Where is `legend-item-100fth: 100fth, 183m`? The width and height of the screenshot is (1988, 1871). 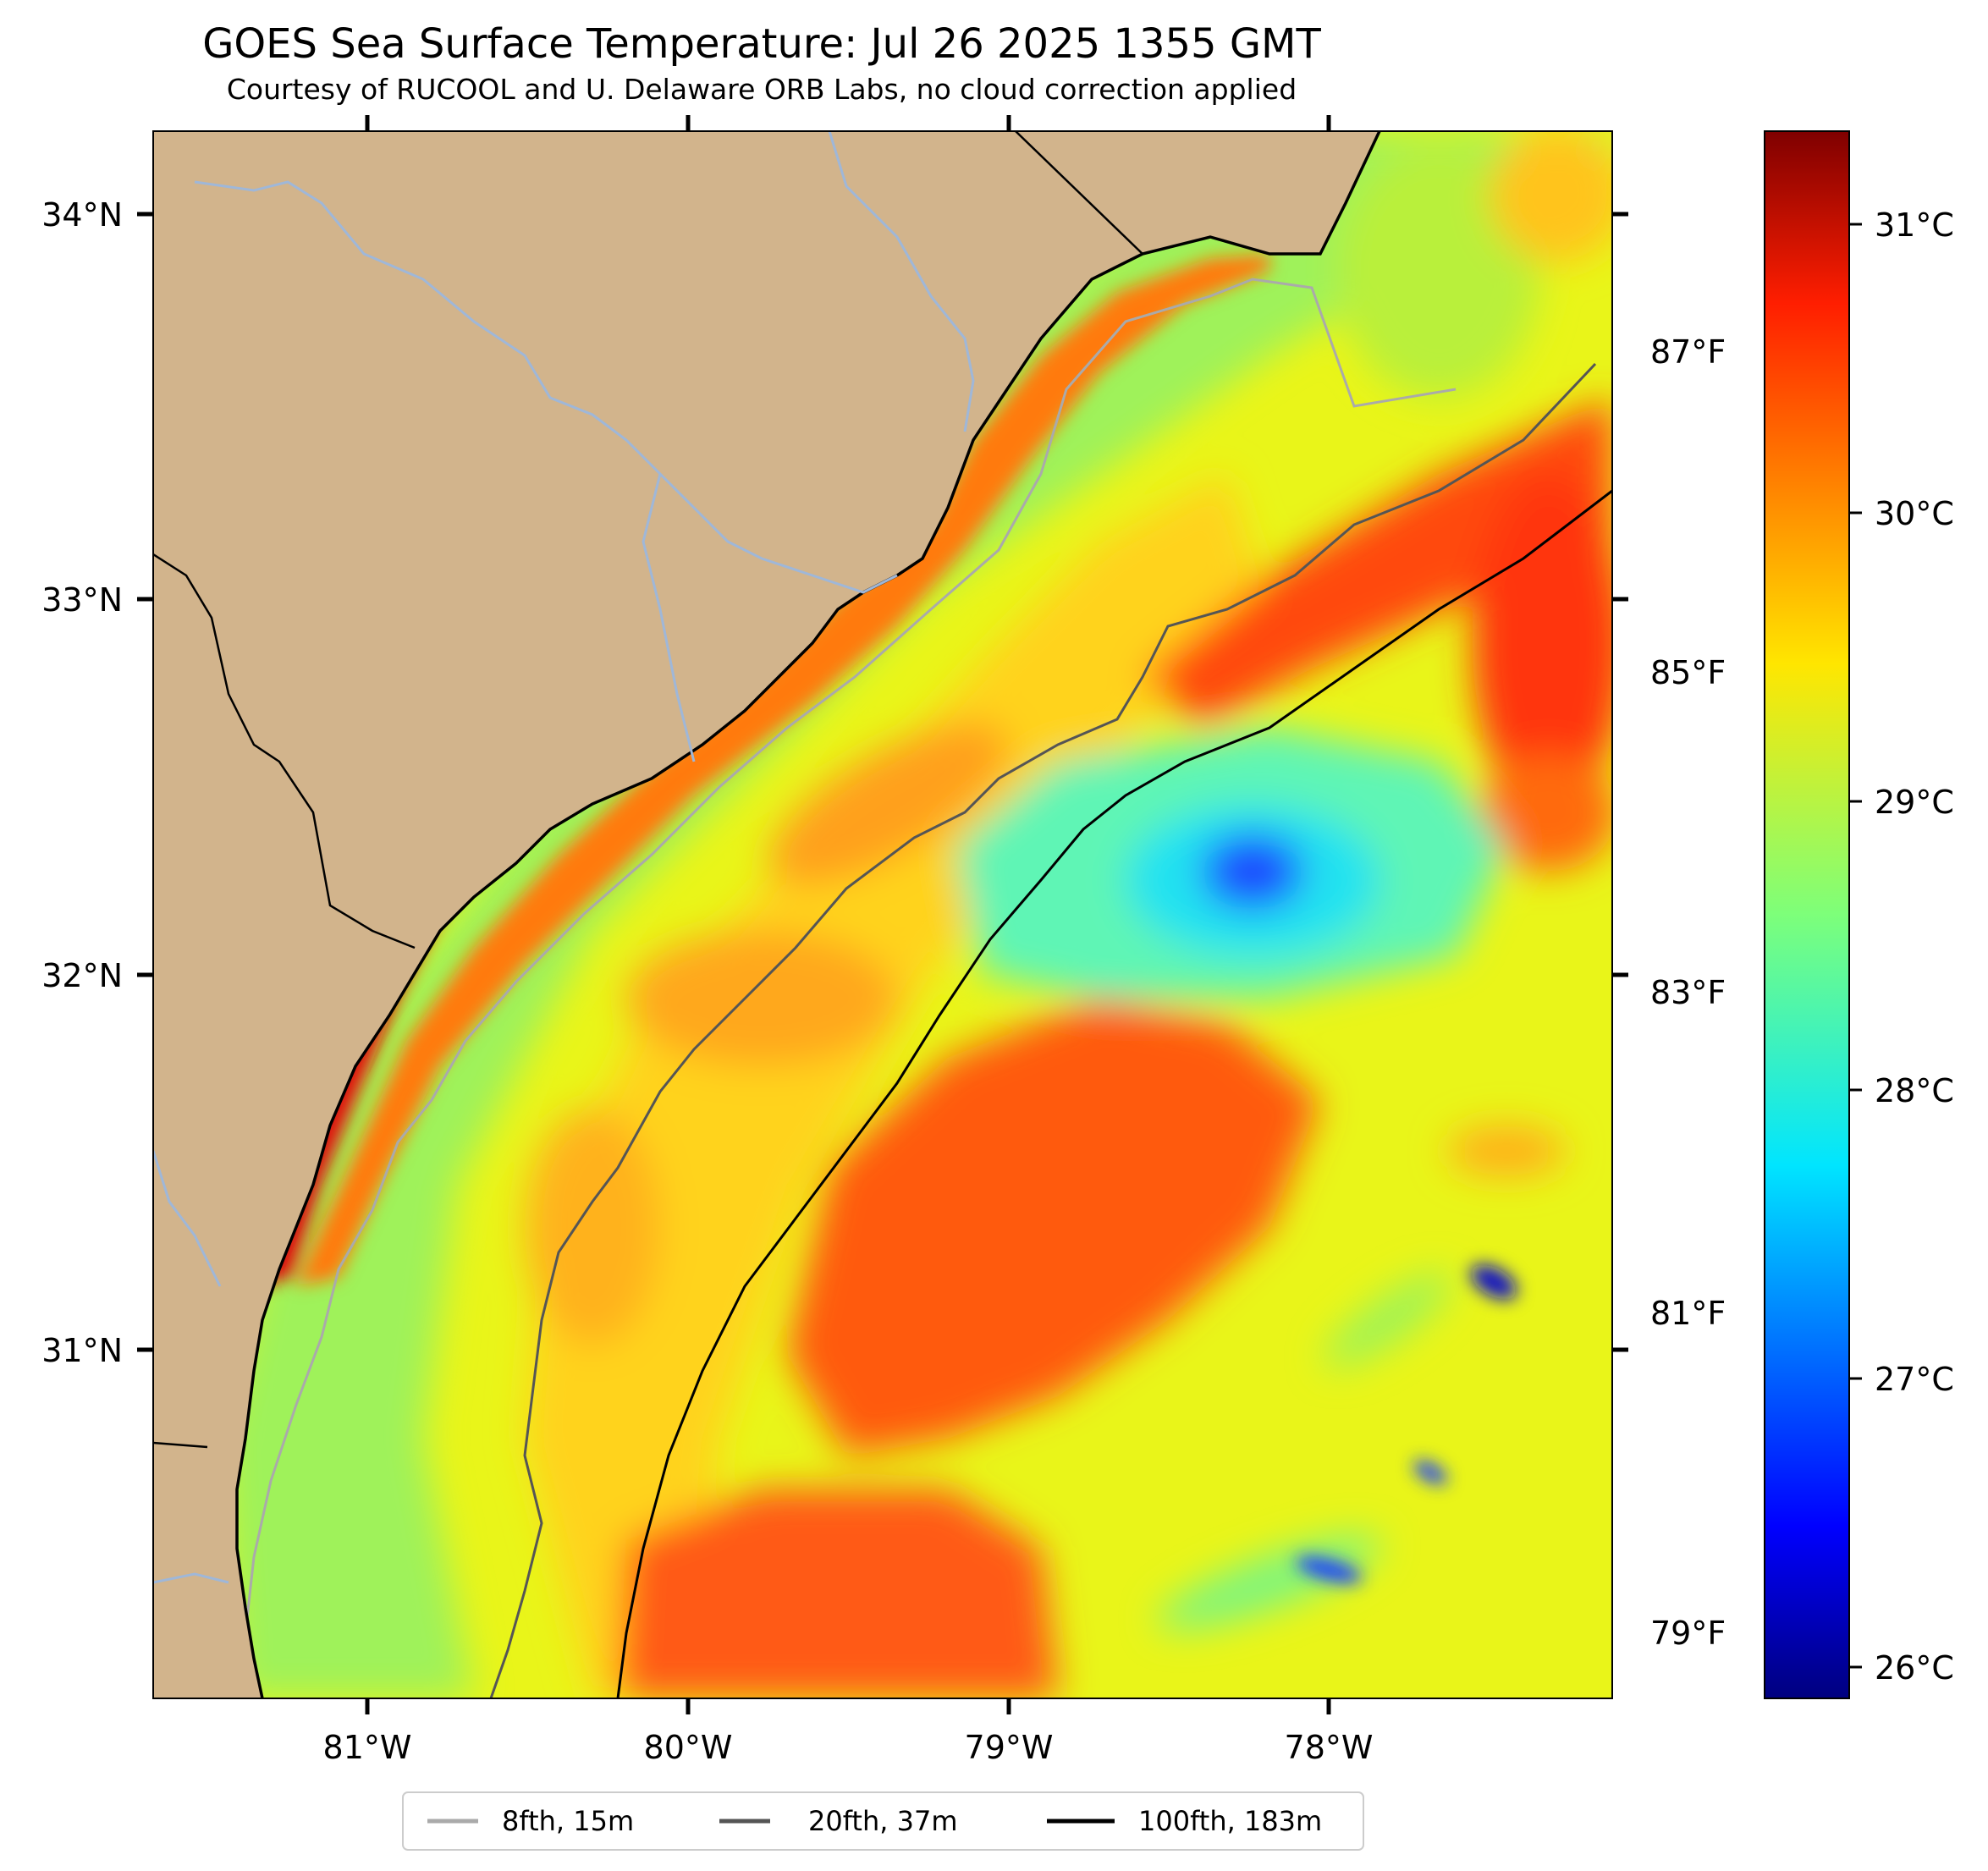
legend-item-100fth: 100fth, 183m is located at coordinates (1184, 1821).